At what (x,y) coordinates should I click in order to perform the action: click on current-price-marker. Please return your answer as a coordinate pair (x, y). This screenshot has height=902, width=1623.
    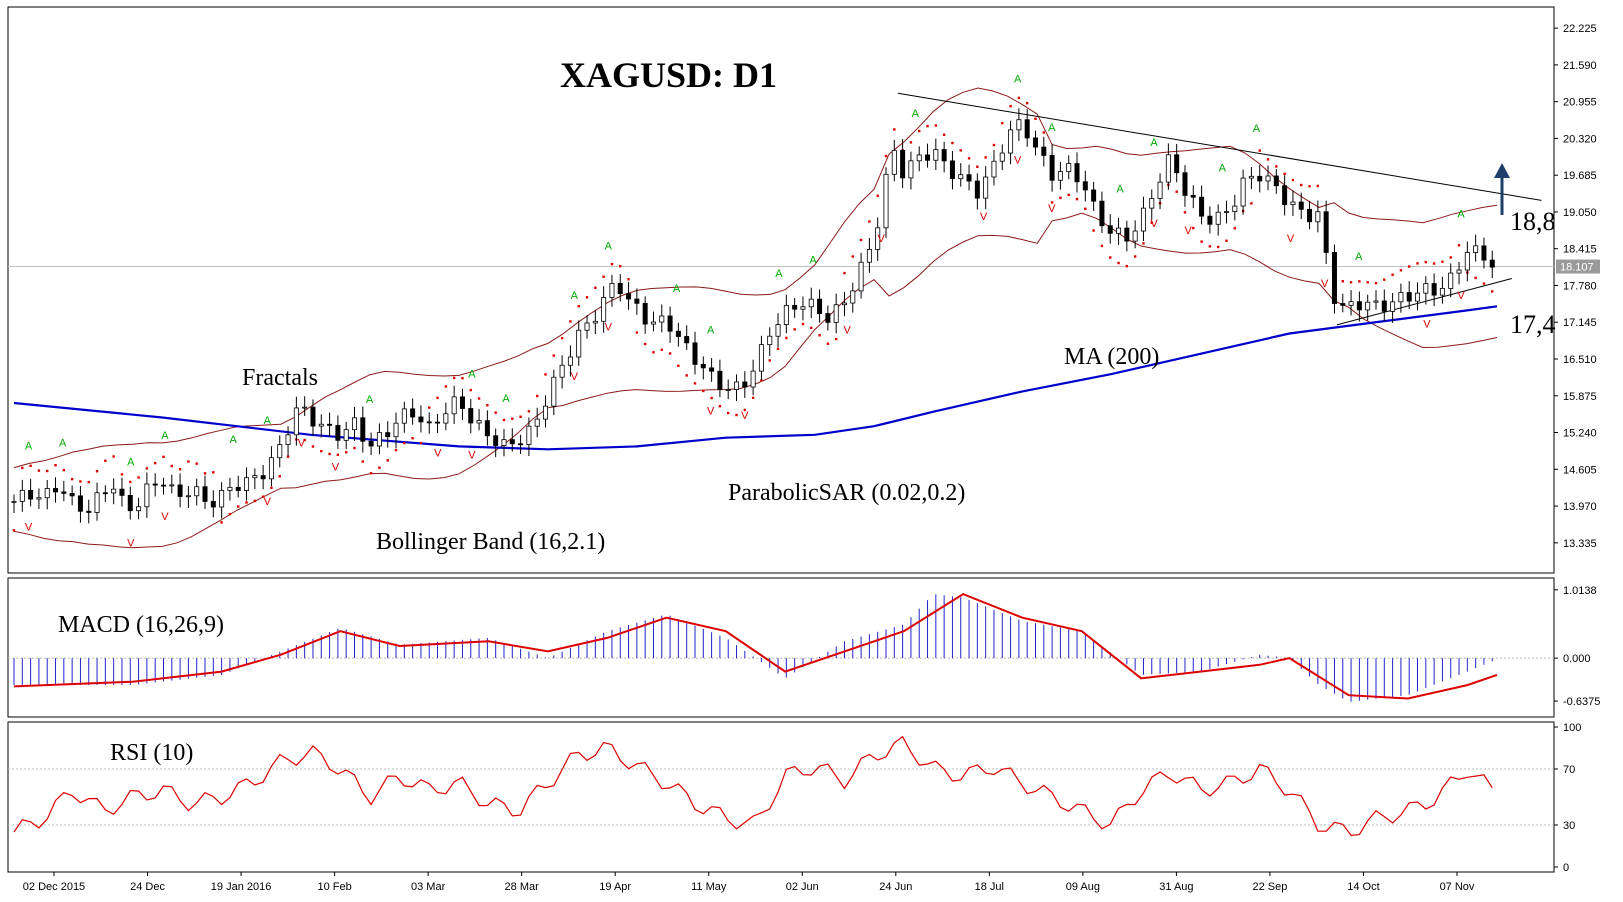
    Looking at the image, I should click on (1578, 266).